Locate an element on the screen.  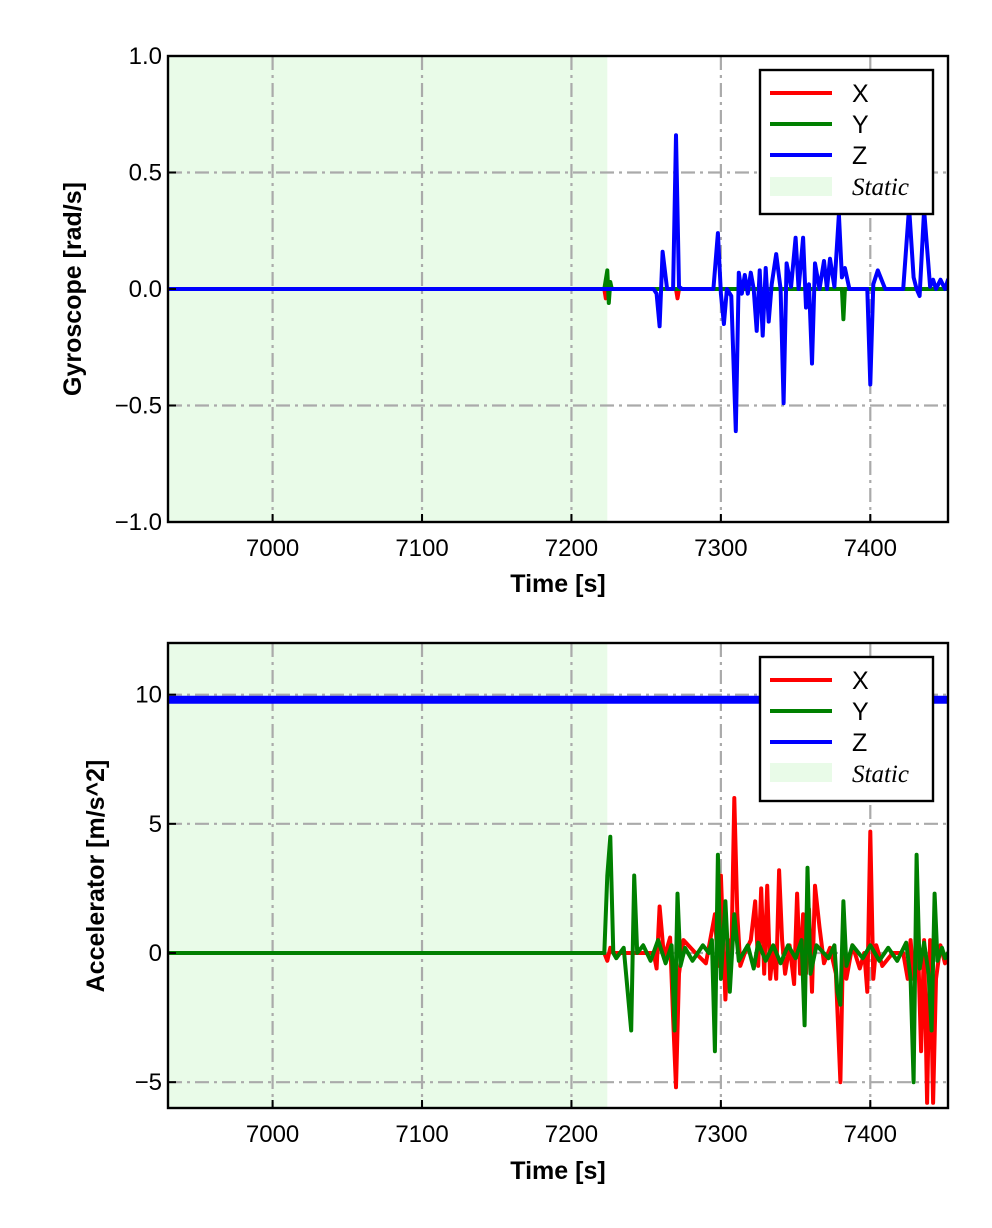
y-tick-label: −0.5 is located at coordinates (138, 406).